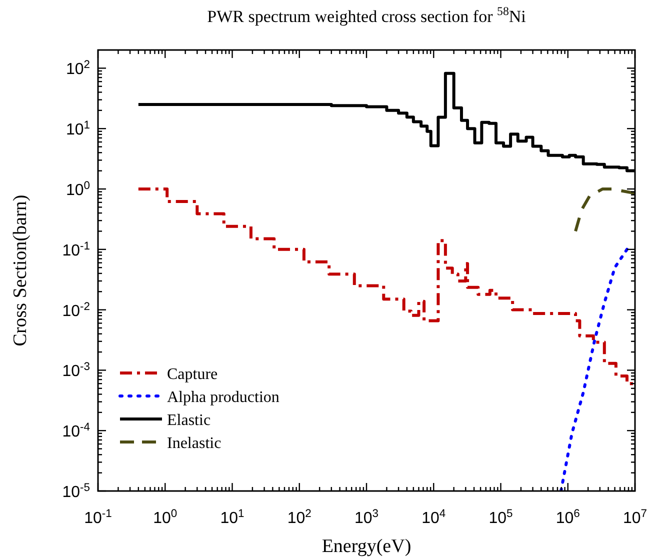 The image size is (666, 560). I want to click on y-tick-label: 10$^{2}$, so click(78, 68).